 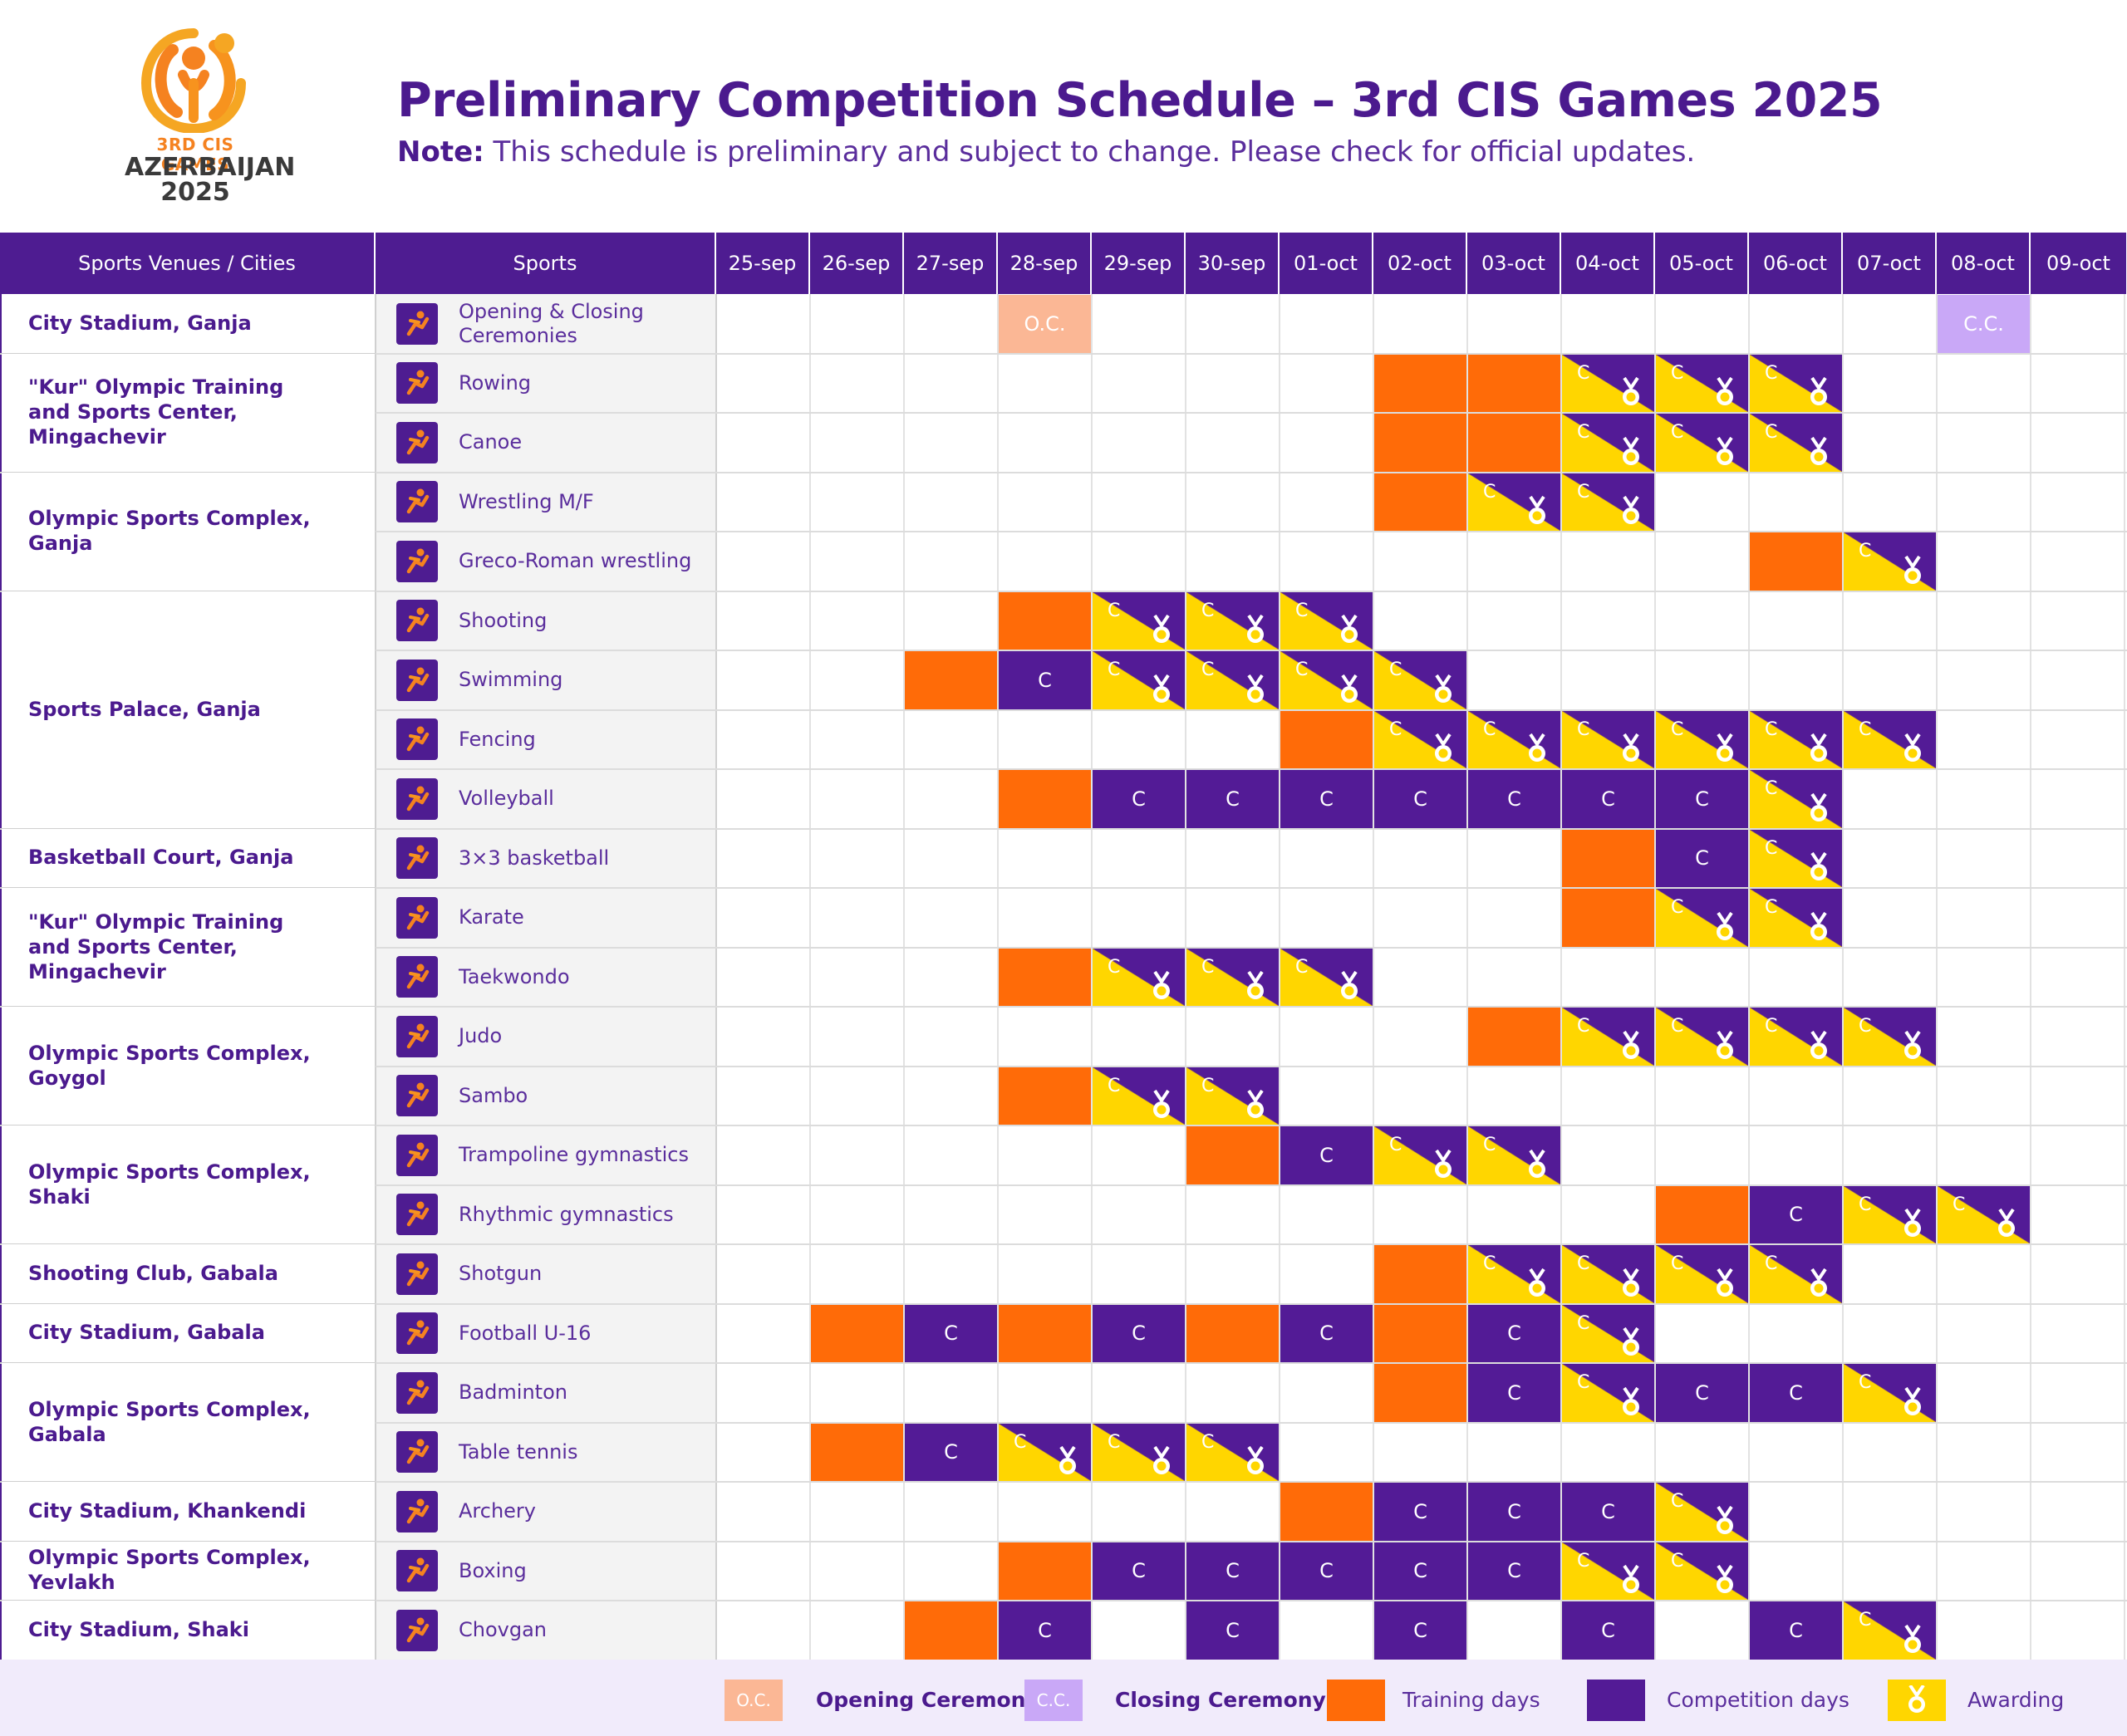 What do you see at coordinates (418, 798) in the screenshot?
I see `volleyball-icon-glyph` at bounding box center [418, 798].